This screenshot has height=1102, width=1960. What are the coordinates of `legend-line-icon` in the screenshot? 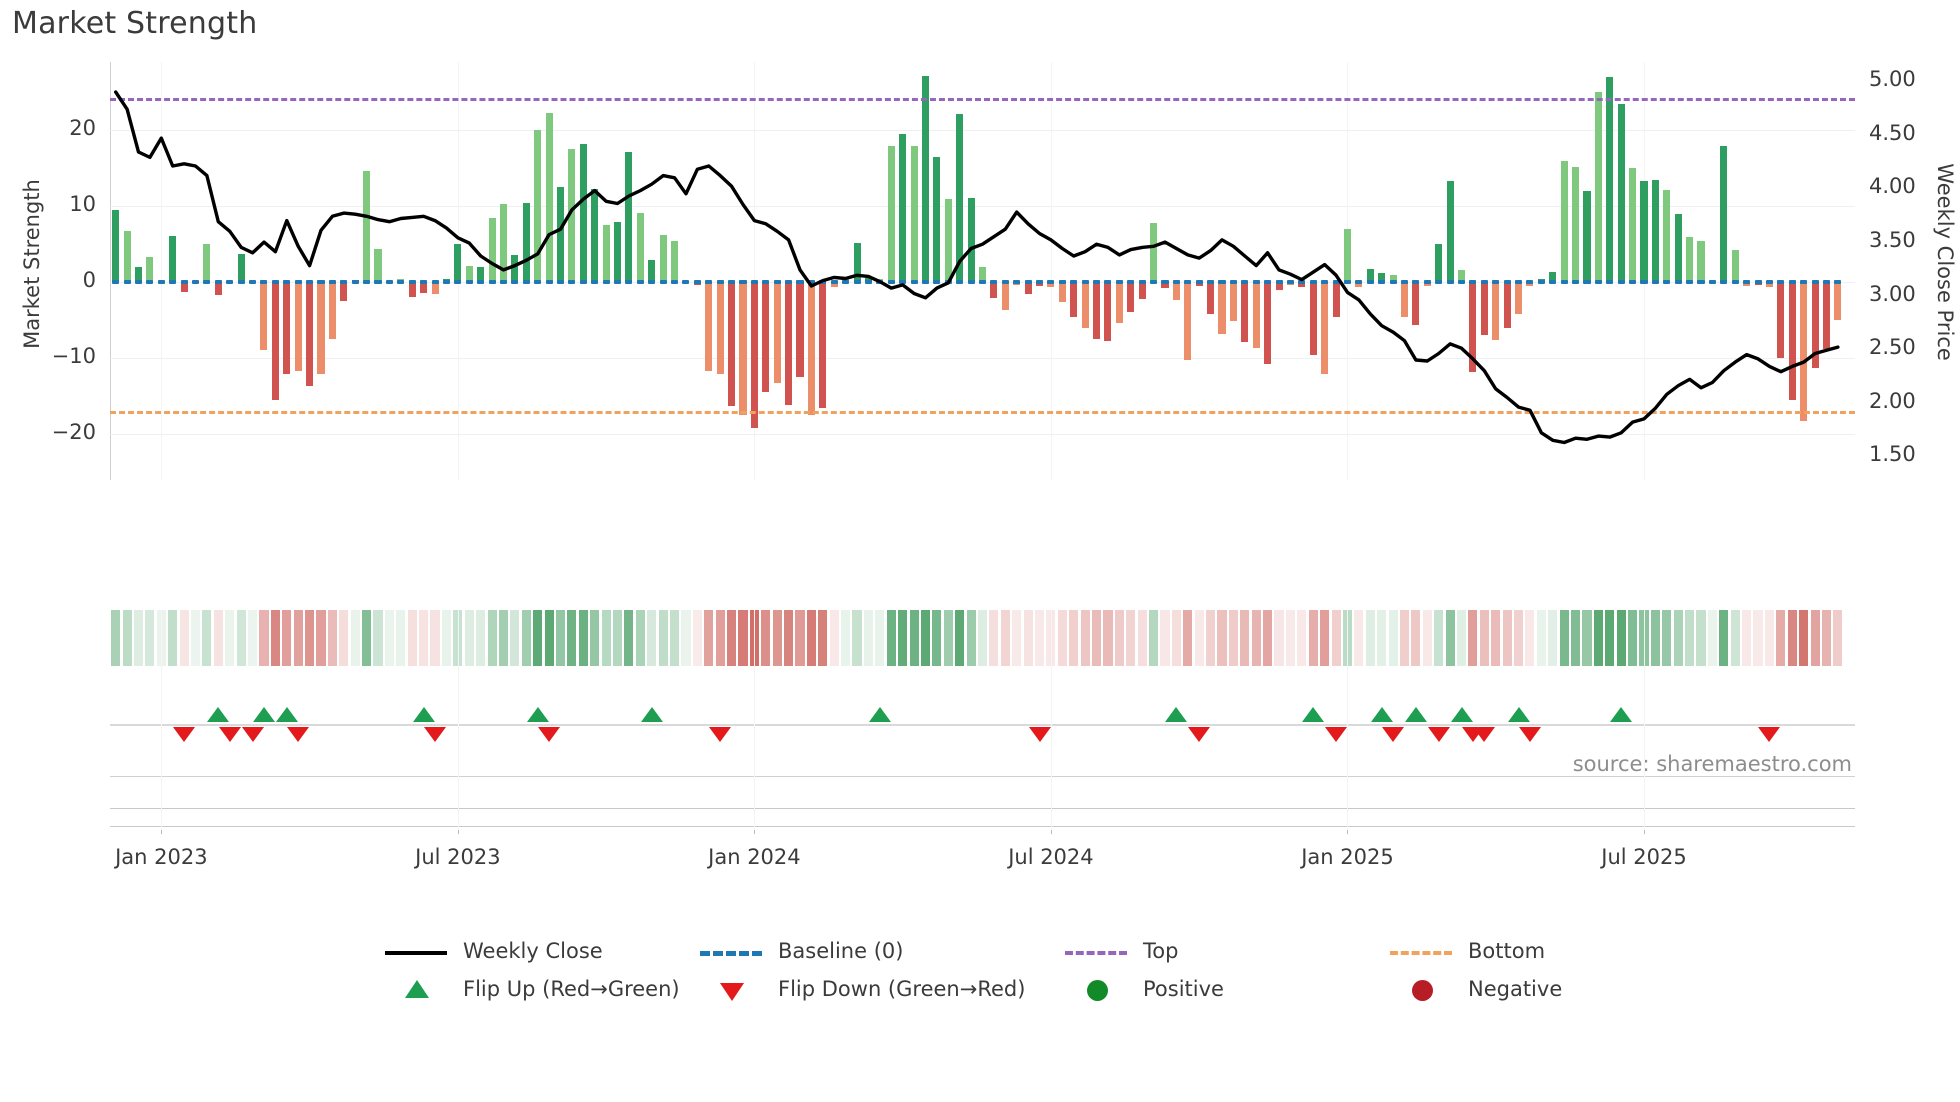 It's located at (416, 953).